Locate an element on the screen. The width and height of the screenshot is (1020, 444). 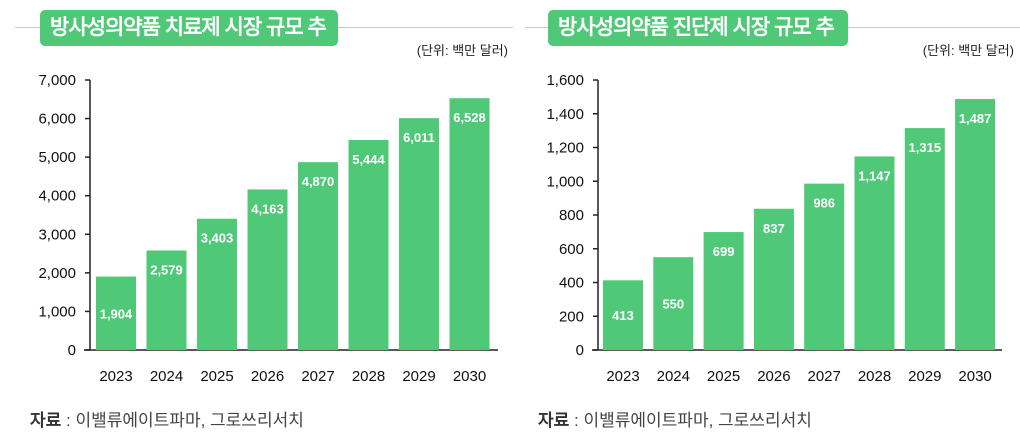
y-tick-label: 1,400 is located at coordinates (565, 114).